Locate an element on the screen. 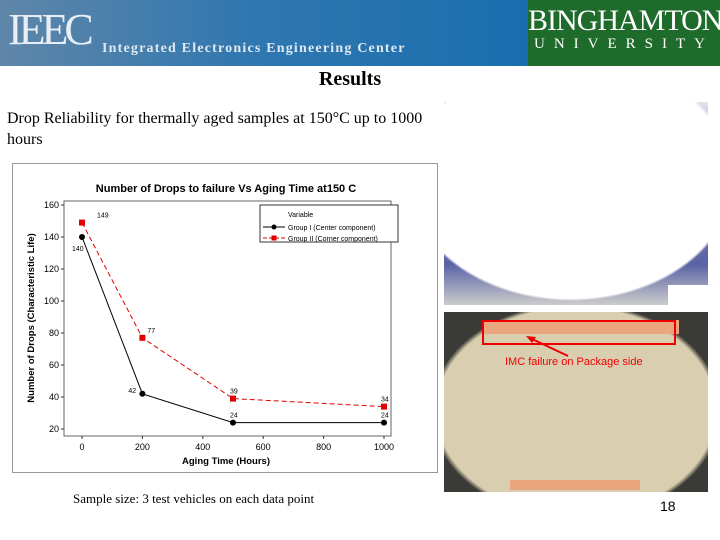 The image size is (720, 540). legend-box is located at coordinates (329, 223).